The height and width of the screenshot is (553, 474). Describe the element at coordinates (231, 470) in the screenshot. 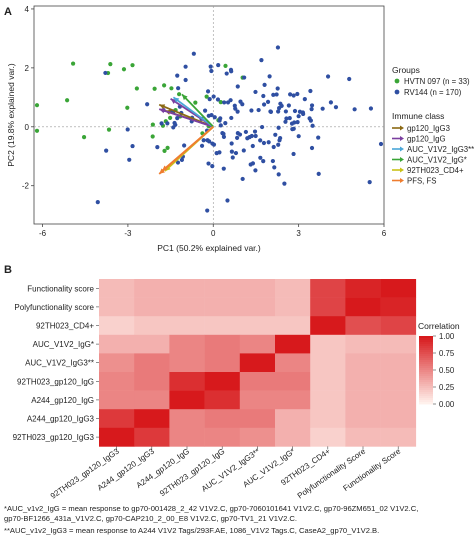

I see `heatmap-column-label: AUC_V1V2_IgG3**` at that location.